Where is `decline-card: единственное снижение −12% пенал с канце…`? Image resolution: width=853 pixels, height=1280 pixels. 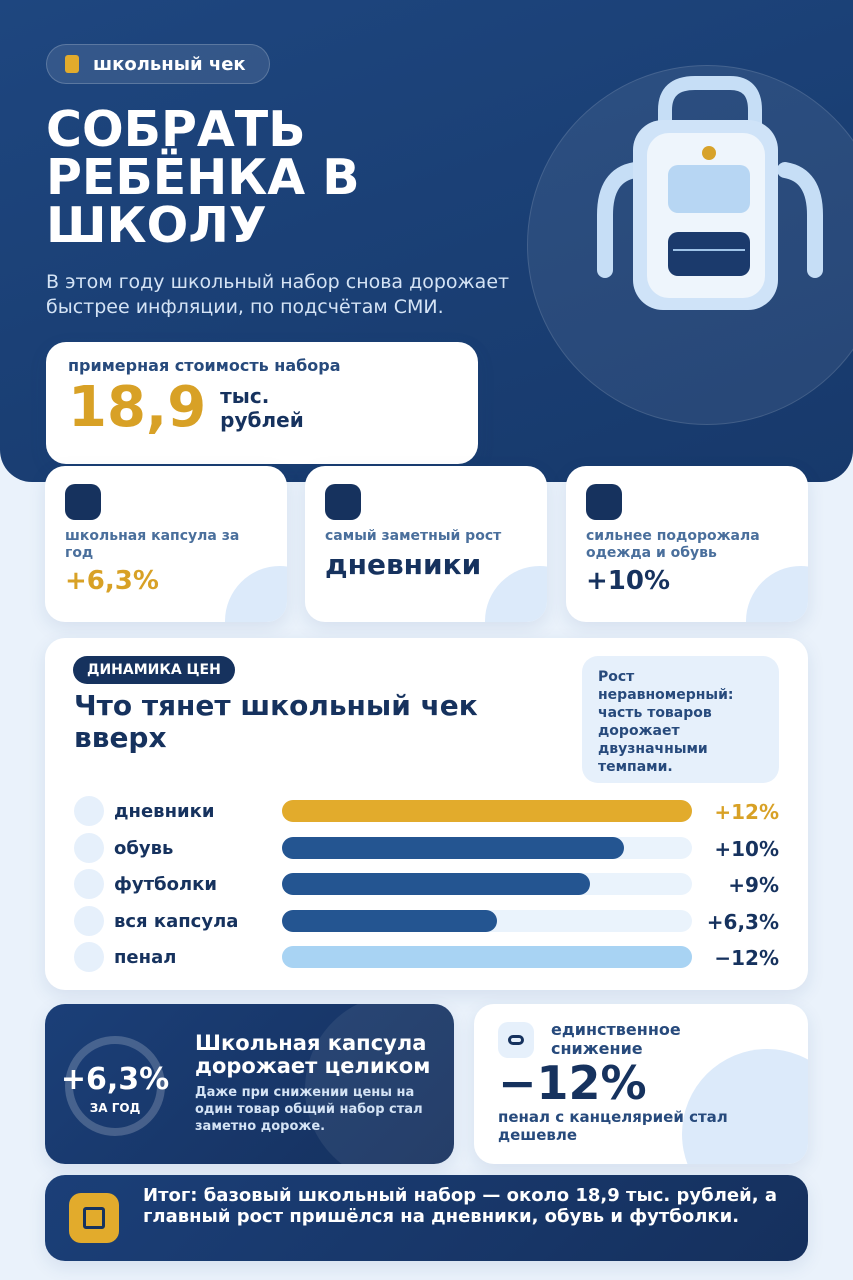 decline-card: единственное снижение −12% пенал с канце… is located at coordinates (641, 1084).